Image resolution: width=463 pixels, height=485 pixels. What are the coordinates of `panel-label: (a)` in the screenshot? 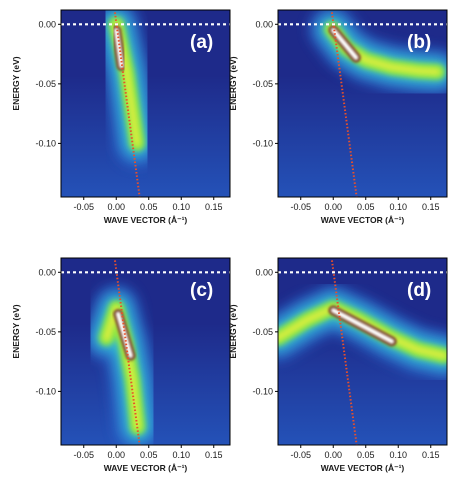 It's located at (201, 42).